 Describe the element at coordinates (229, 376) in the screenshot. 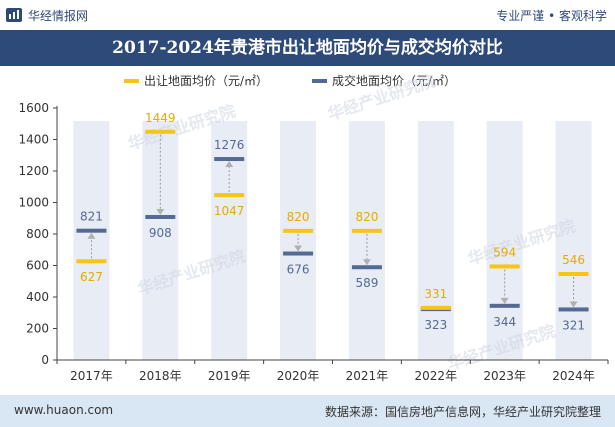

I see `x-tick-label: 2019年` at that location.